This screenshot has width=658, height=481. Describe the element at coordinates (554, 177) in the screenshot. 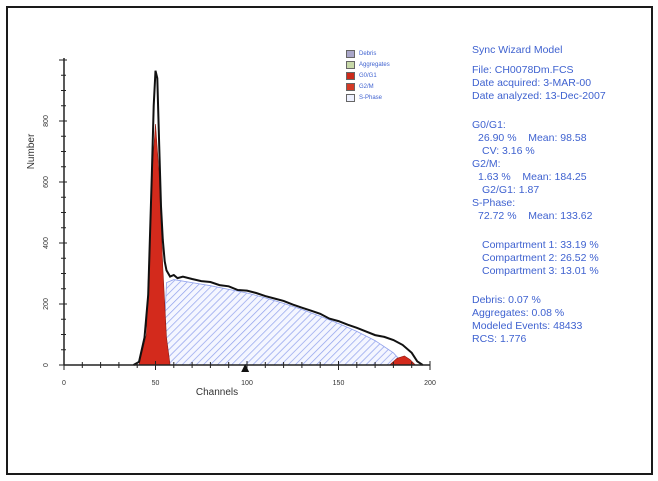

I see `report-g2m-mean: Mean: 184.25` at that location.